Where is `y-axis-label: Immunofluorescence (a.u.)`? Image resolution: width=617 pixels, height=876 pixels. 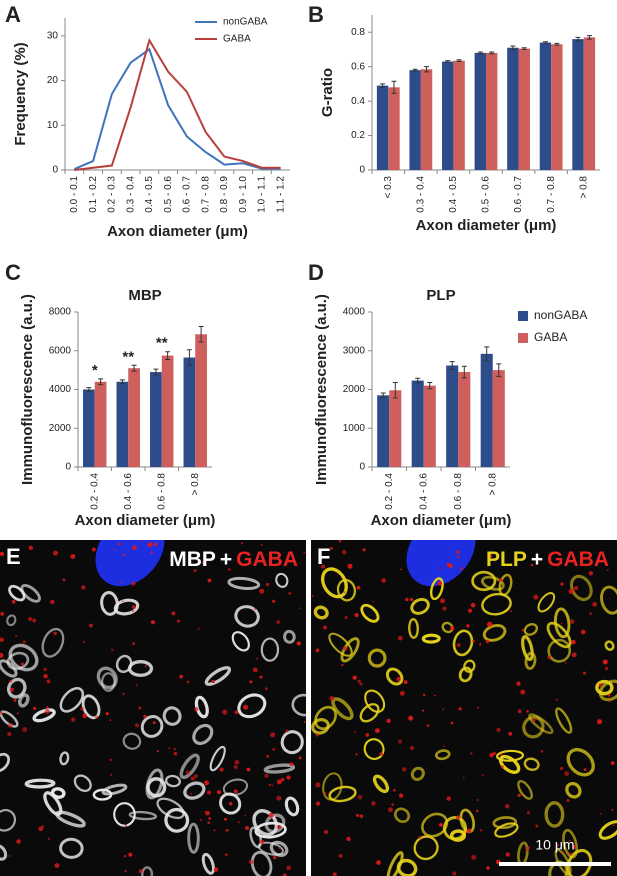 y-axis-label: Immunofluorescence (a.u.) is located at coordinates (321, 389).